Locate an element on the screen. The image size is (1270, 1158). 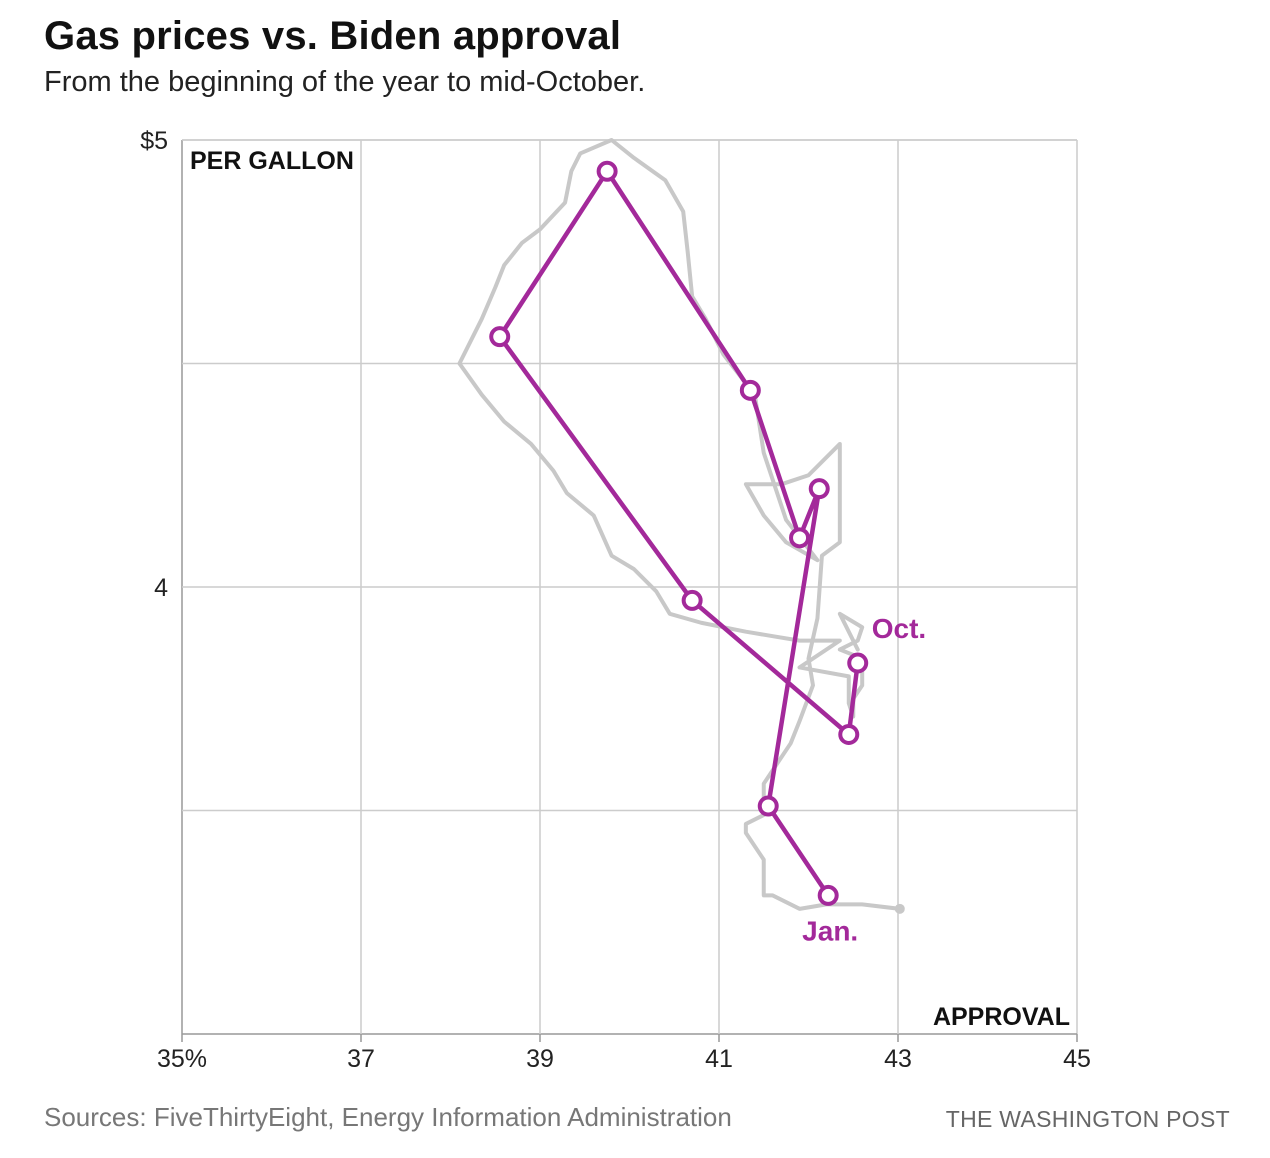
x-tick-label: 37 is located at coordinates (361, 1059).